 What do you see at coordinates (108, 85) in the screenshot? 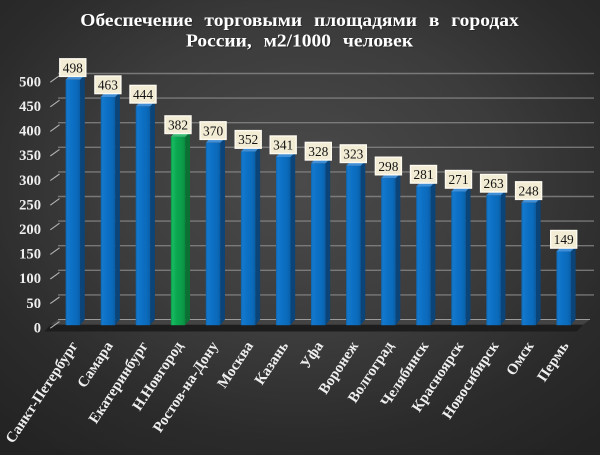
I see `svg-text: 463` at bounding box center [108, 85].